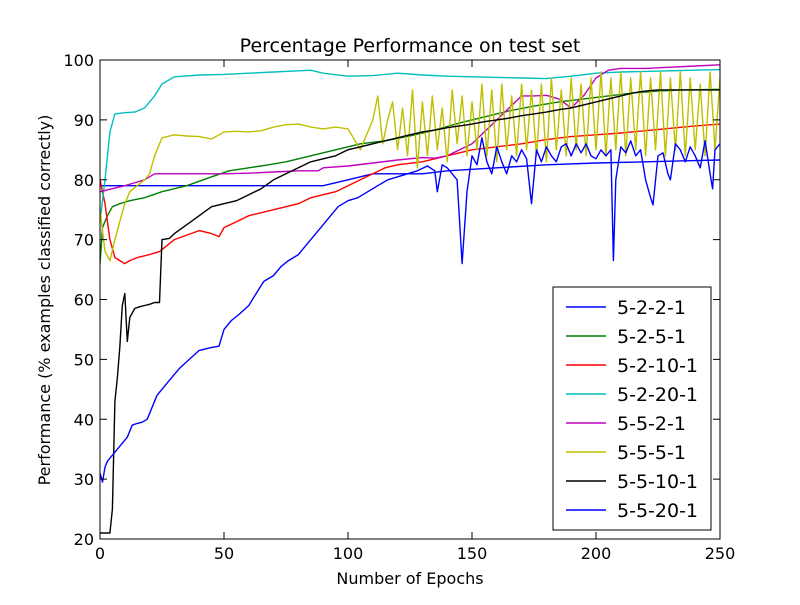  I want to click on y-tick-label: 80, so click(84, 180).